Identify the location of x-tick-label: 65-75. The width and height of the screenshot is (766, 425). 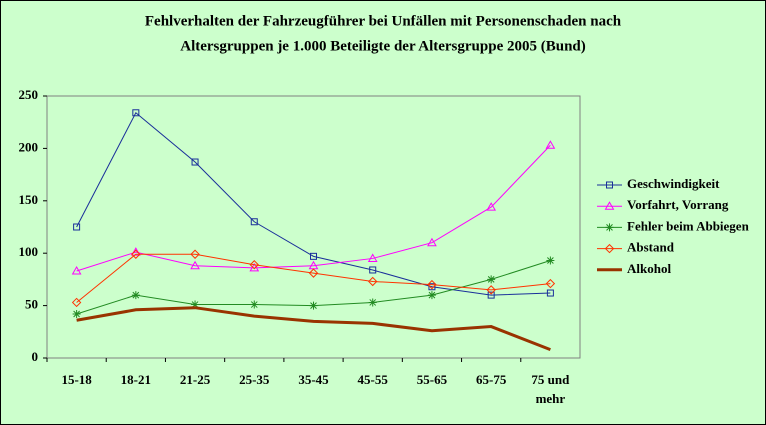
(491, 379).